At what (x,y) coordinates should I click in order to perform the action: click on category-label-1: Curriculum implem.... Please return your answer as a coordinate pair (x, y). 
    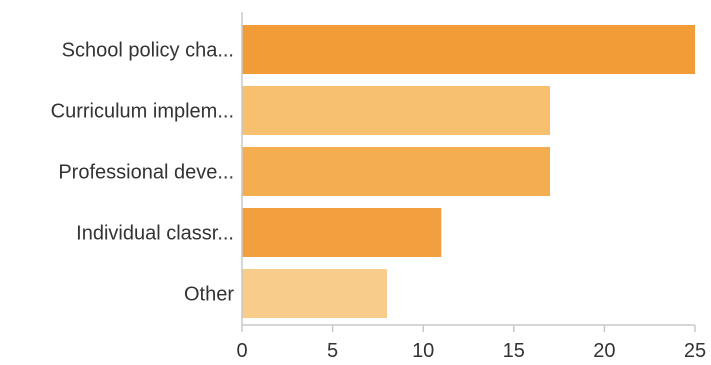
    Looking at the image, I should click on (142, 112).